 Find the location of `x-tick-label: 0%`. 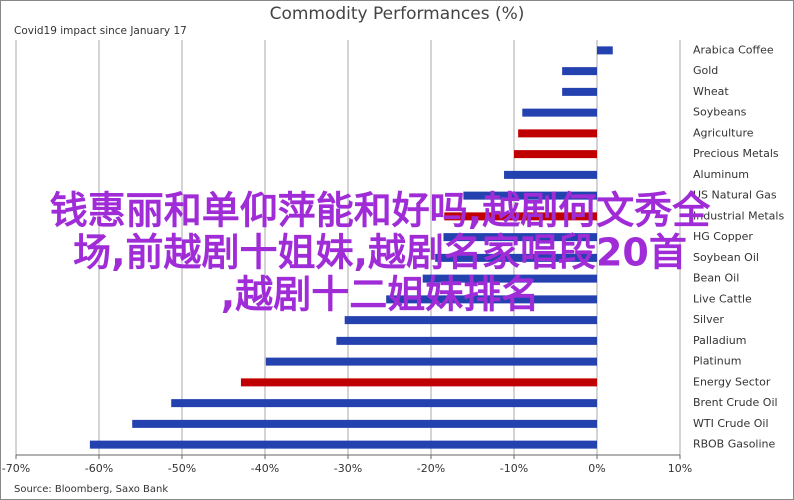

x-tick-label: 0% is located at coordinates (596, 468).